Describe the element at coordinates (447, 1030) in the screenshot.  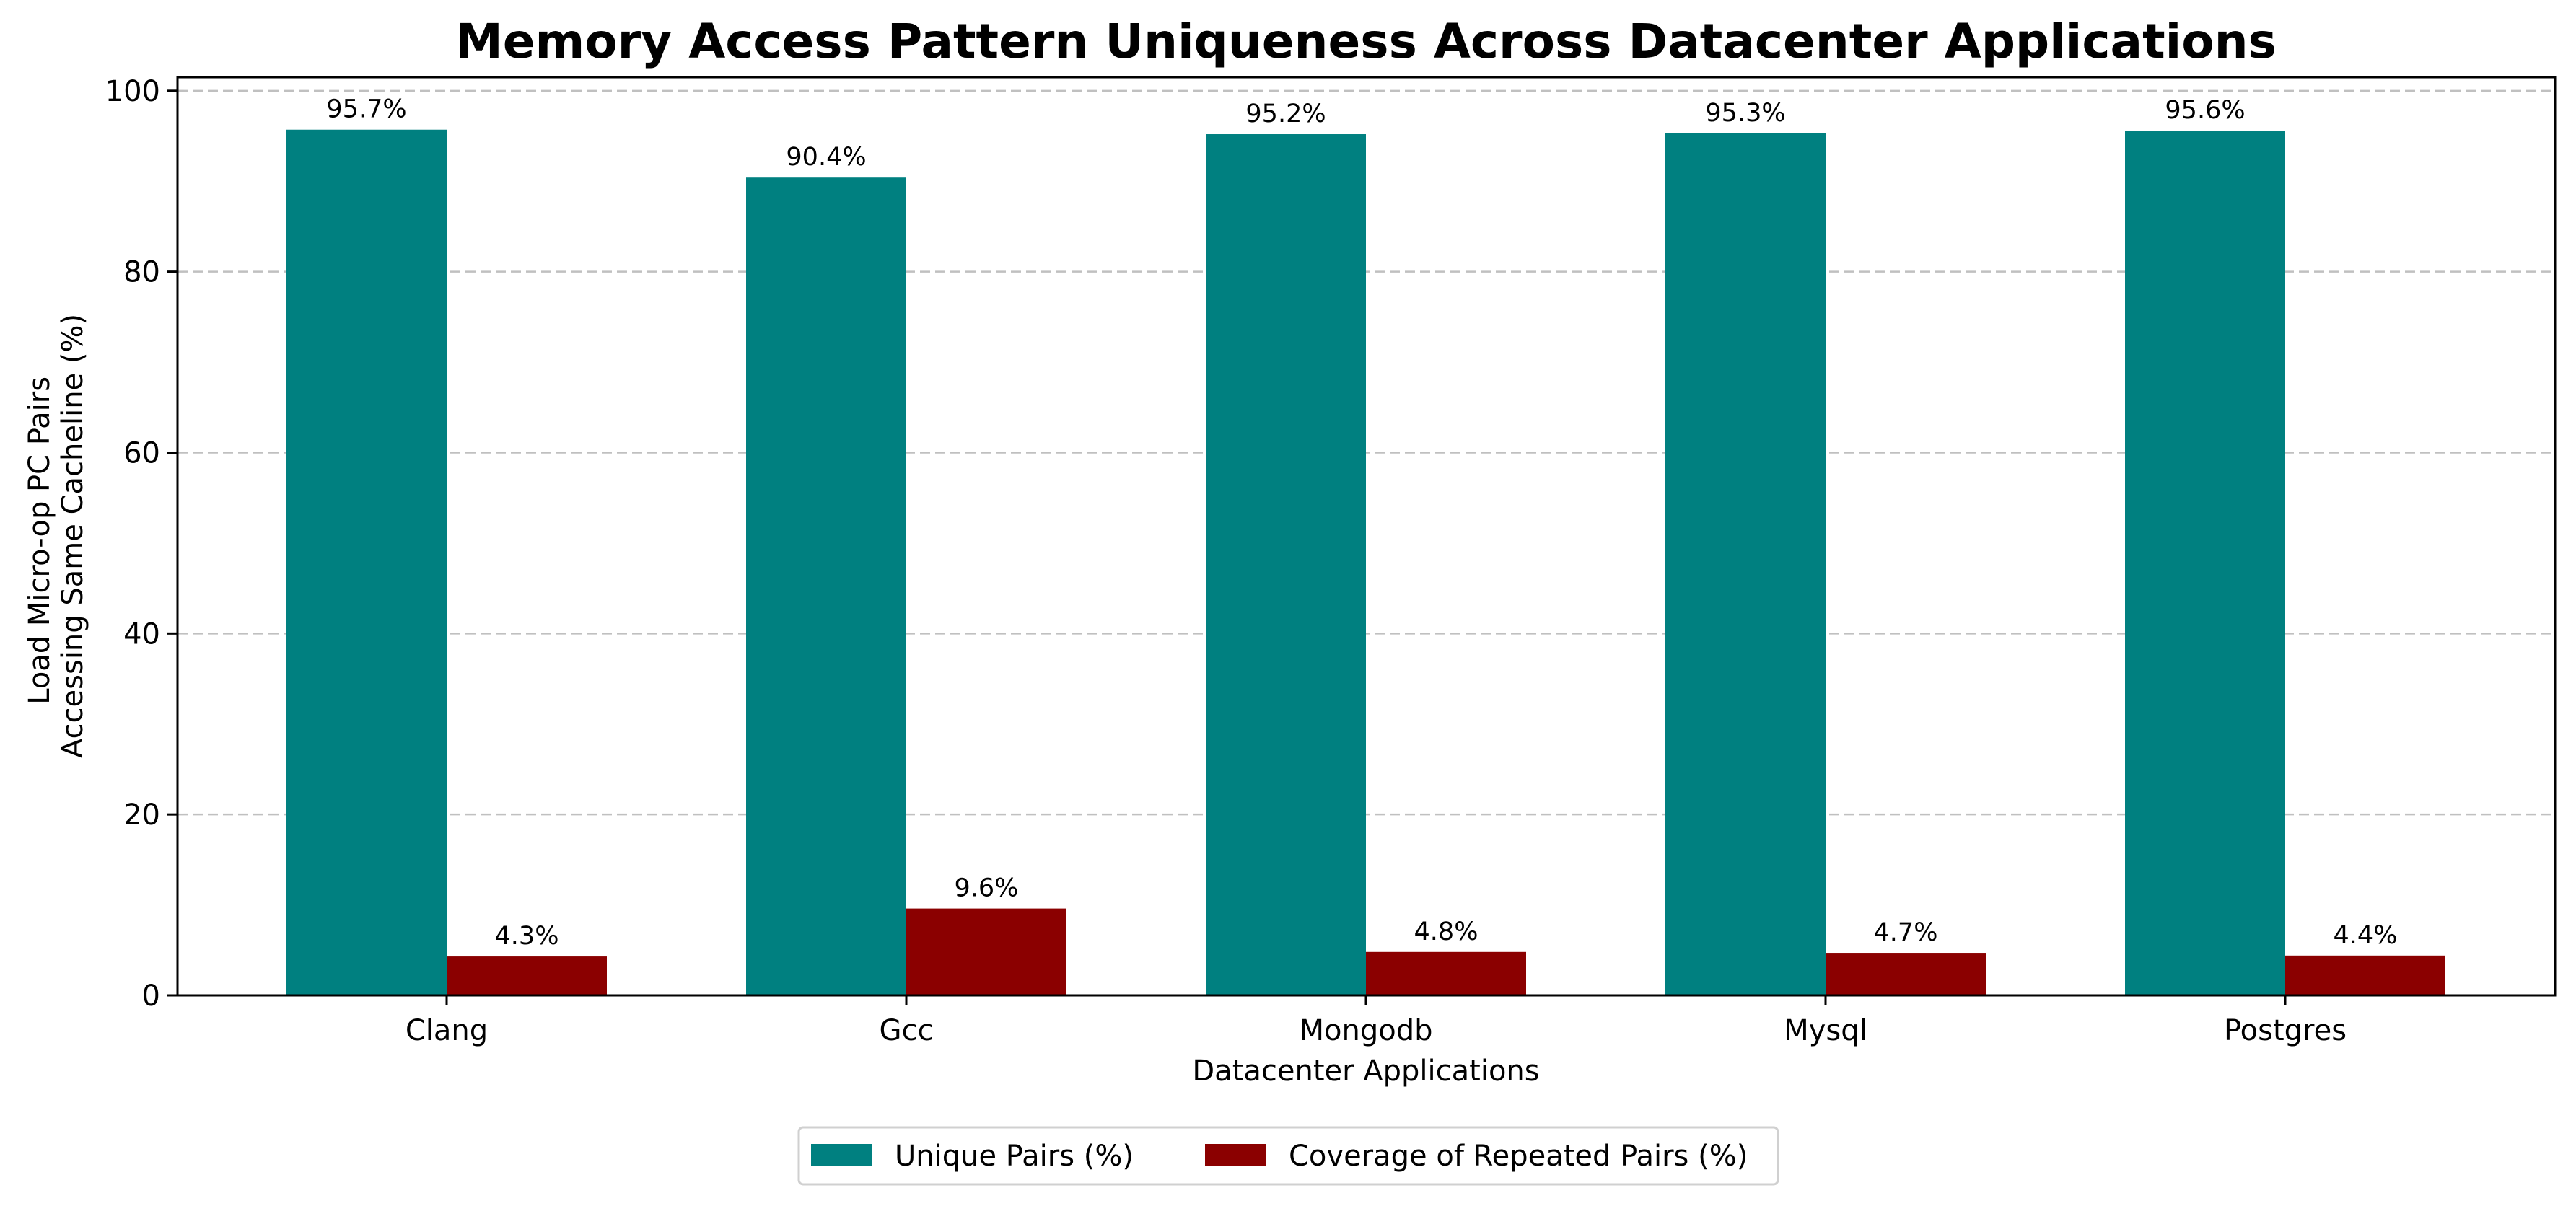
I see `x-tick-label: Clang` at that location.